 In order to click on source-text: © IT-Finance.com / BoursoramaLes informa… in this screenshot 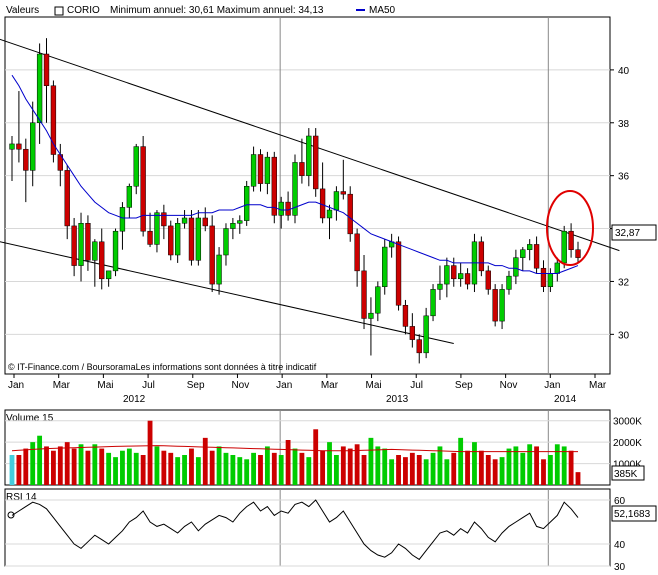, I will do `click(162, 367)`.